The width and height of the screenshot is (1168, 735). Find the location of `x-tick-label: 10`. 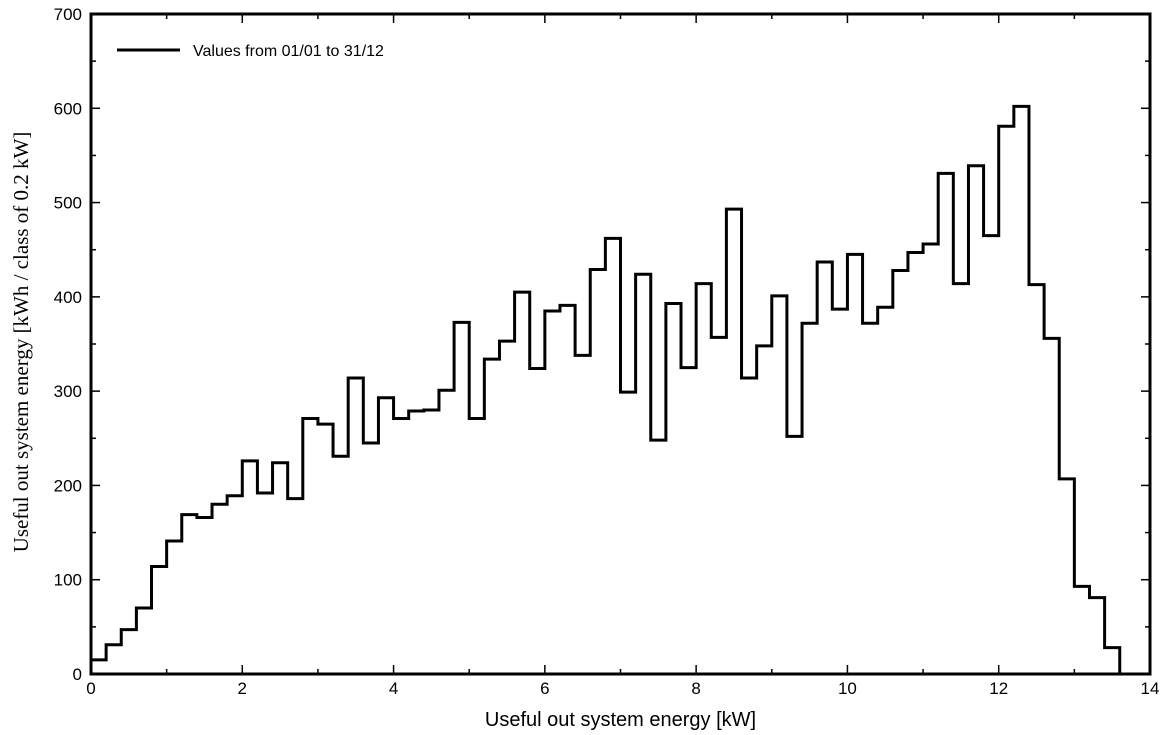

x-tick-label: 10 is located at coordinates (847, 688).